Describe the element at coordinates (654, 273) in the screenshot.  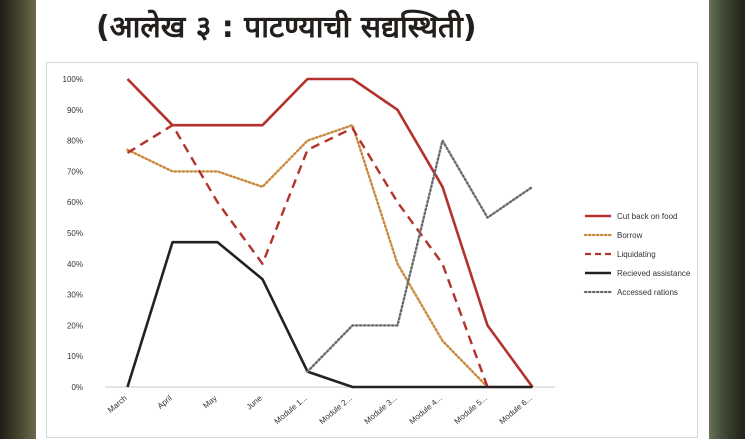
I see `legend-label: Recieved assistance` at that location.